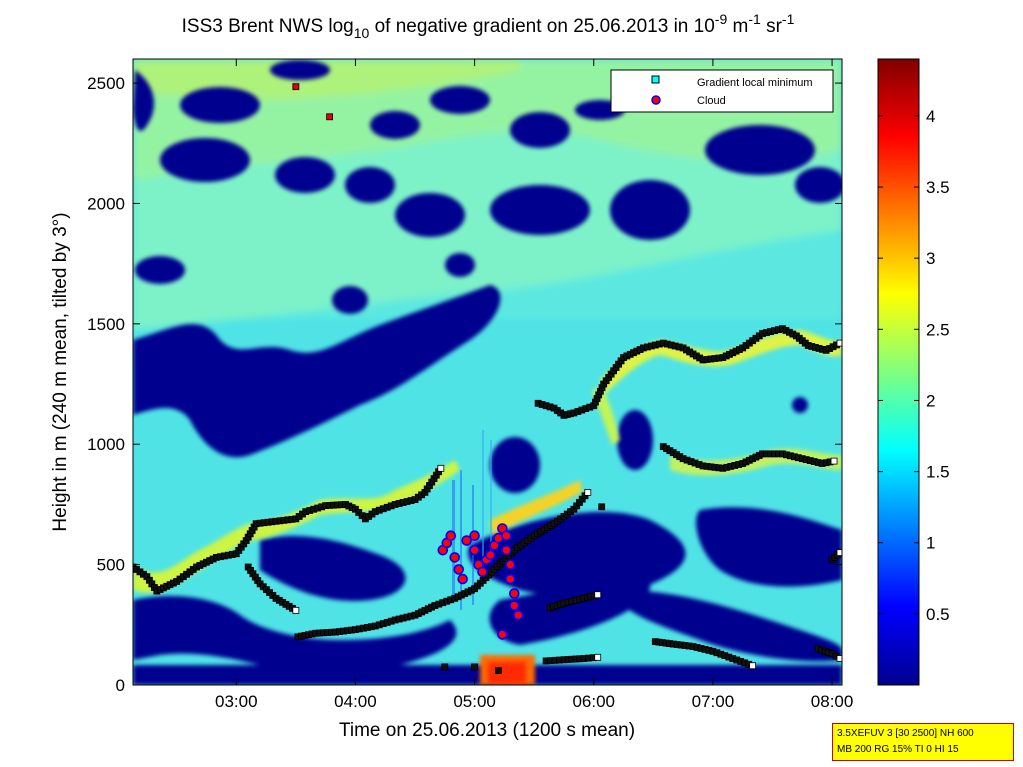  I want to click on legend-marker-cloud, so click(656, 100).